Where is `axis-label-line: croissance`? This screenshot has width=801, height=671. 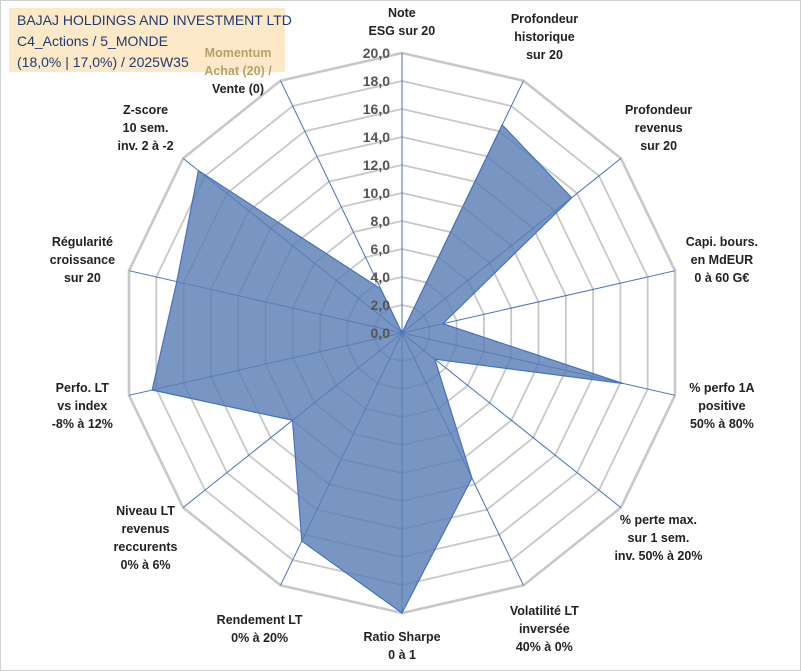
axis-label-line: croissance is located at coordinates (82, 260).